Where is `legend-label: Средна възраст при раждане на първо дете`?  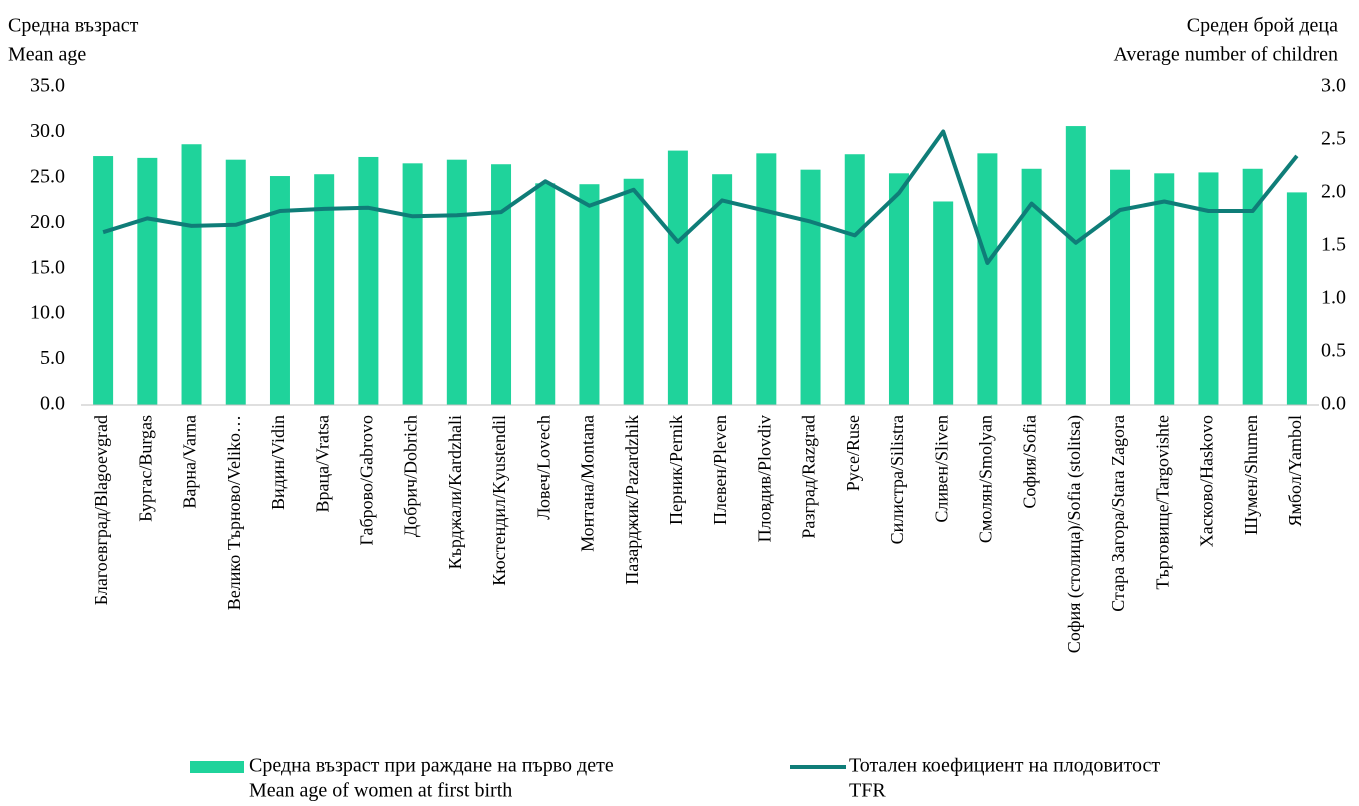
legend-label: Средна възраст при раждане на първо дете is located at coordinates (431, 766).